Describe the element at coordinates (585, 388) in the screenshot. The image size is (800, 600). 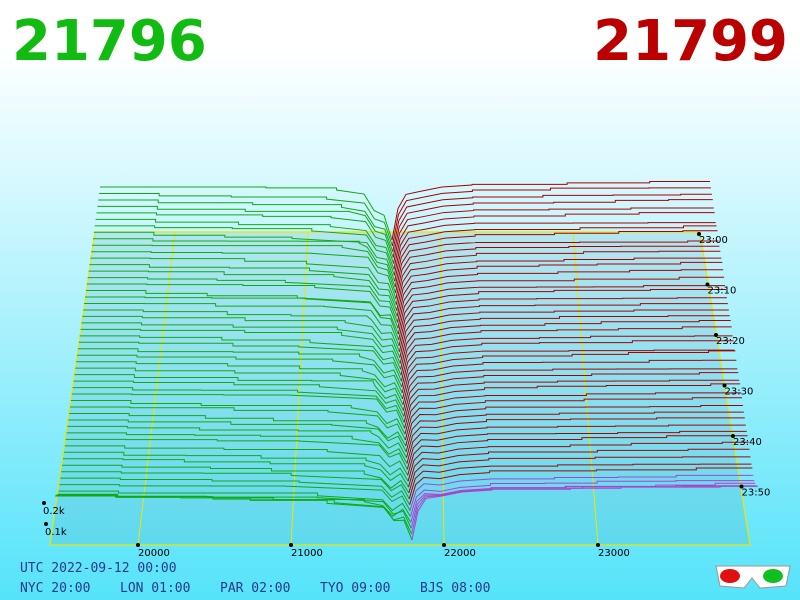
I see `floor-line` at that location.